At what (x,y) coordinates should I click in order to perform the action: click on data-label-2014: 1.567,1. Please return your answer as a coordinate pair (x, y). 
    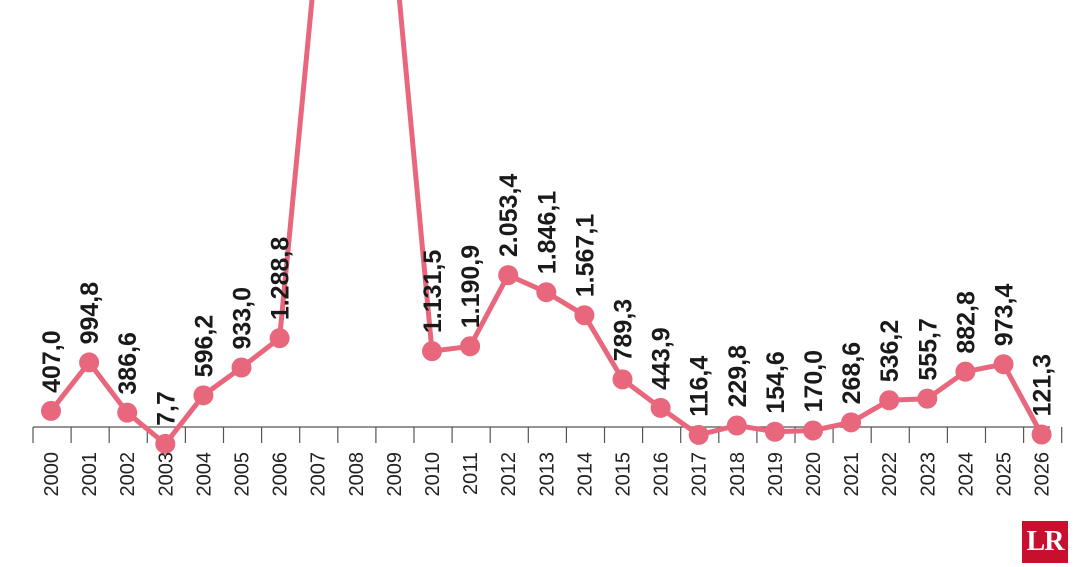
    Looking at the image, I should click on (585, 256).